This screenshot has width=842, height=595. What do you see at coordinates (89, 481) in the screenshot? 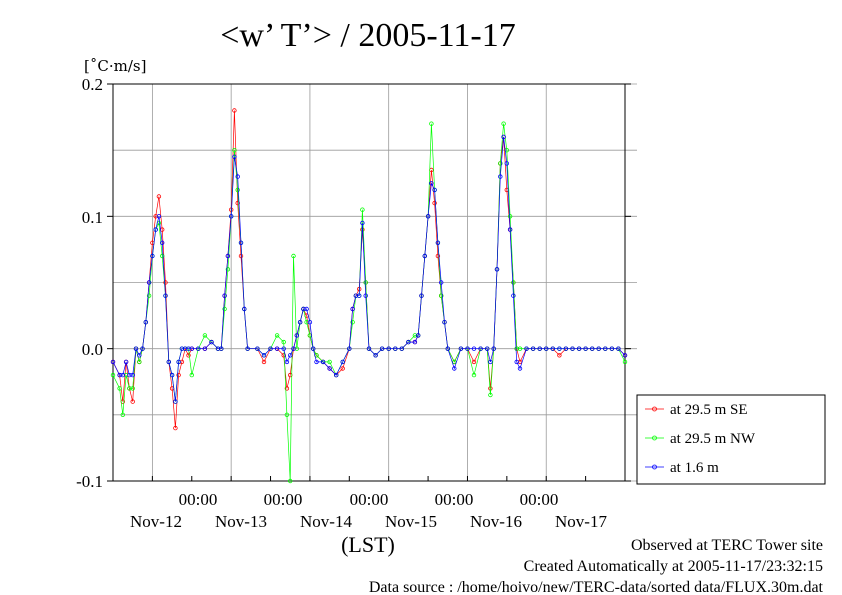
I see `y-tick-label: -0.1` at bounding box center [89, 481].